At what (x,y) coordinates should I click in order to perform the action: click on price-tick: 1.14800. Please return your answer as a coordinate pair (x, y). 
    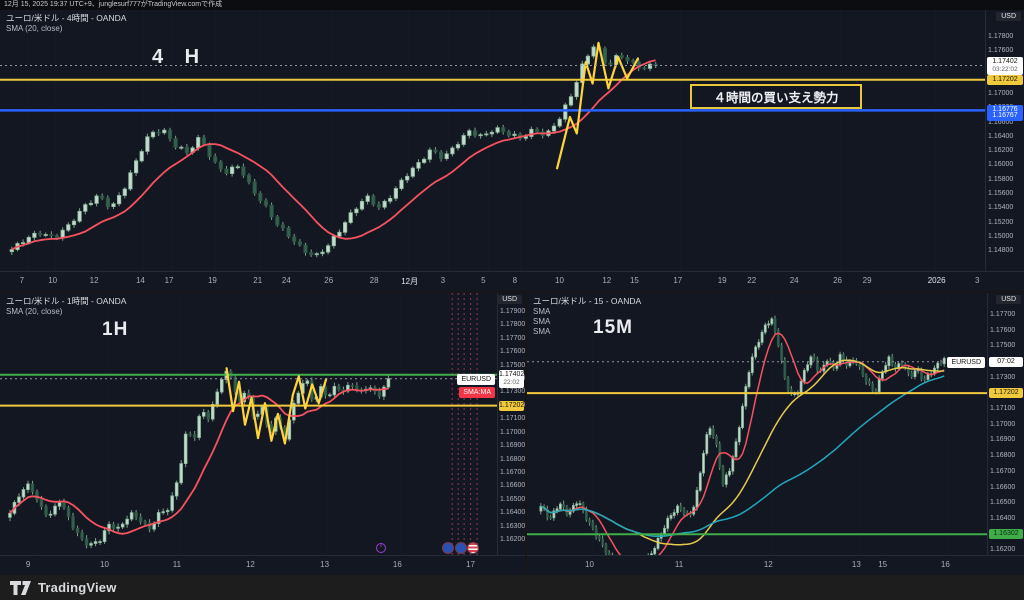
    Looking at the image, I should click on (1001, 251).